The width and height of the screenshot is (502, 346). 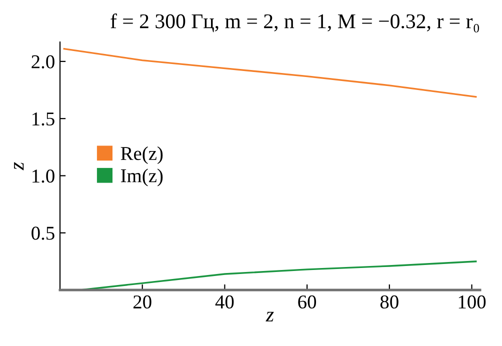 What do you see at coordinates (43, 233) in the screenshot?
I see `y-tick-label: 0.5` at bounding box center [43, 233].